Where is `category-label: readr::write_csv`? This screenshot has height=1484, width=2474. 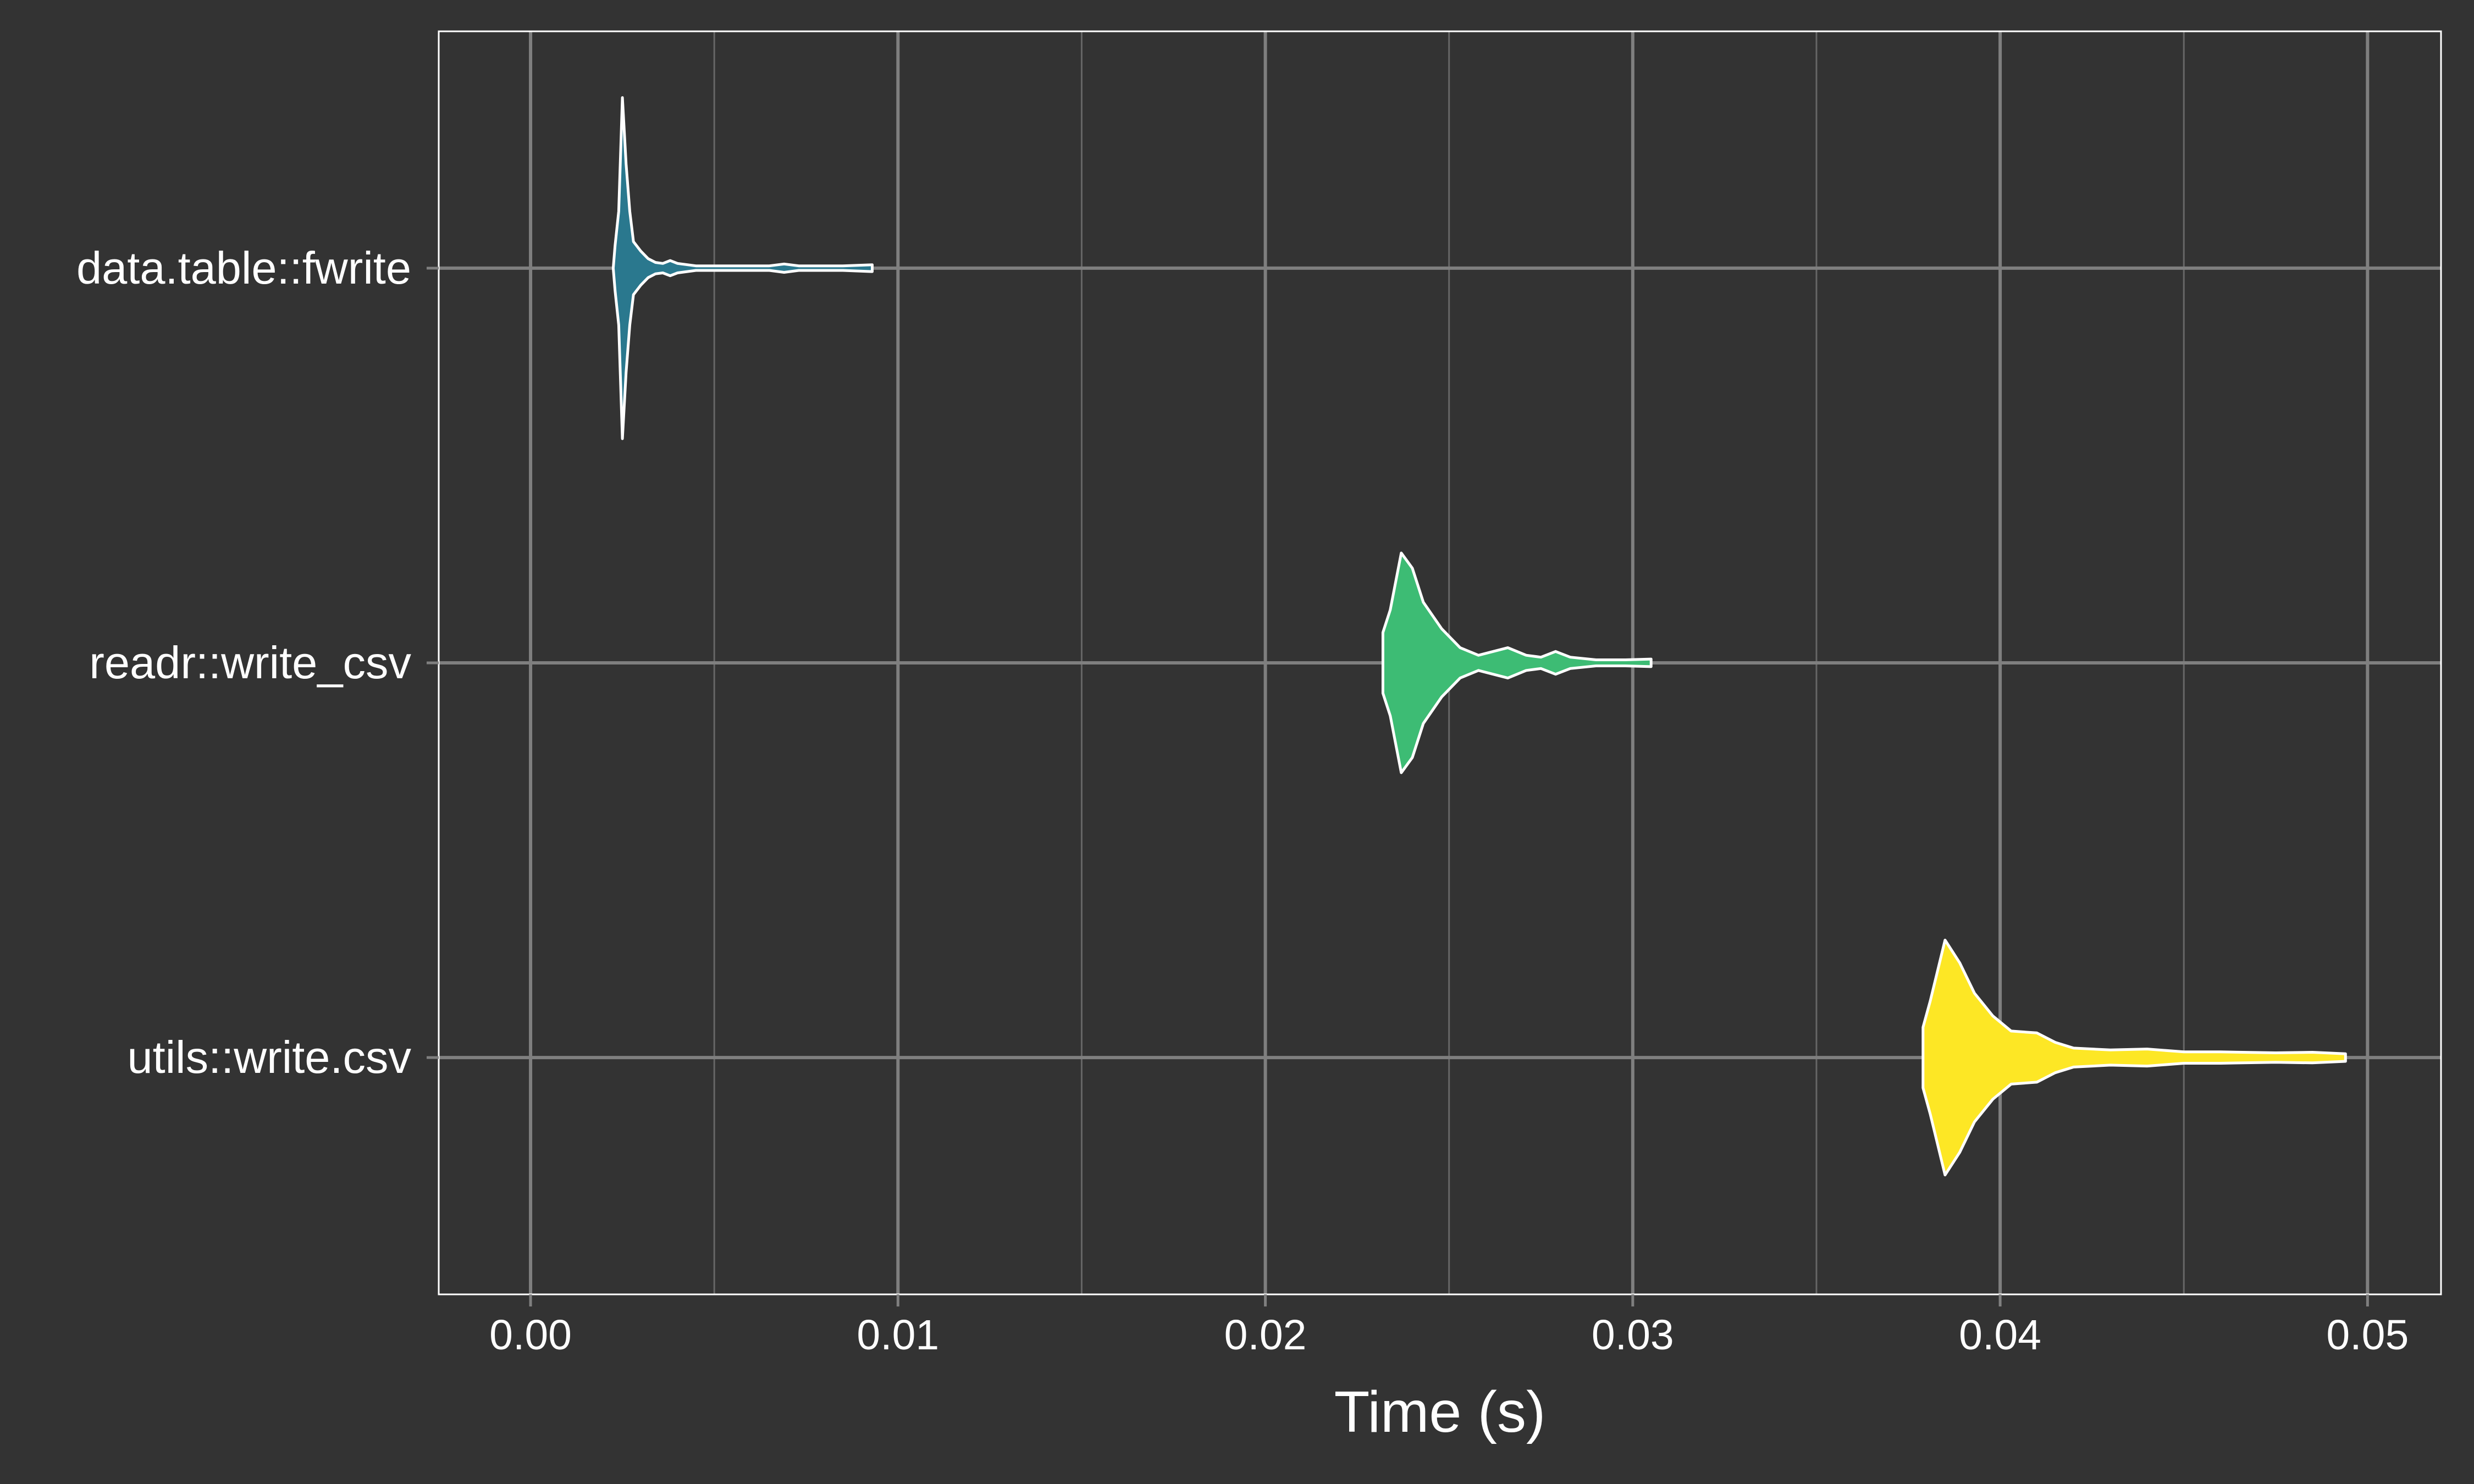 category-label: readr::write_csv is located at coordinates (250, 662).